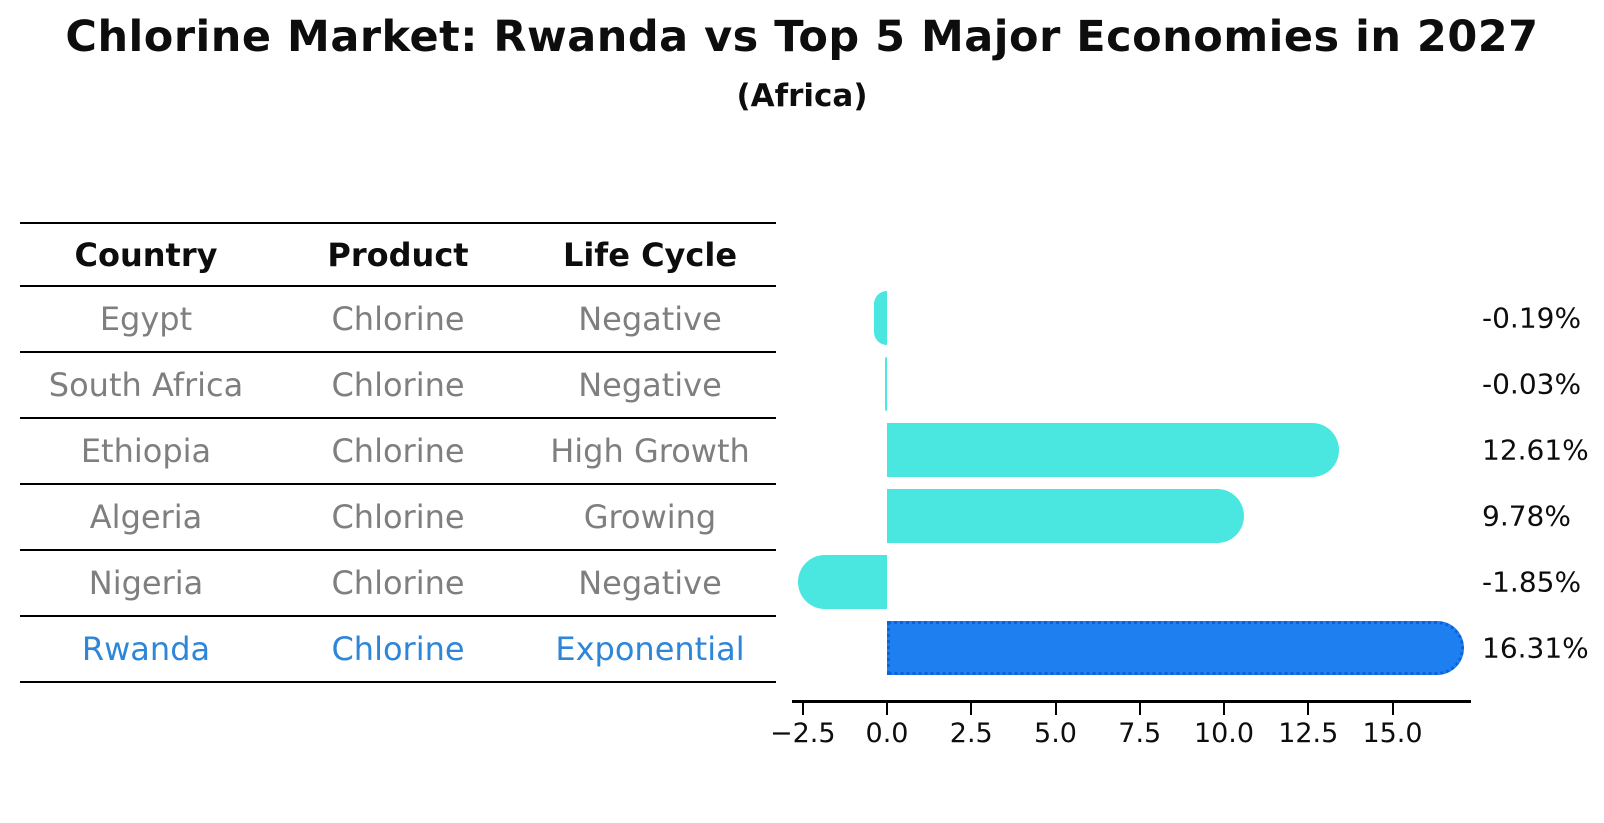 This screenshot has height=823, width=1604. What do you see at coordinates (1532, 318) in the screenshot?
I see `value-label-egypt: -0.19%` at bounding box center [1532, 318].